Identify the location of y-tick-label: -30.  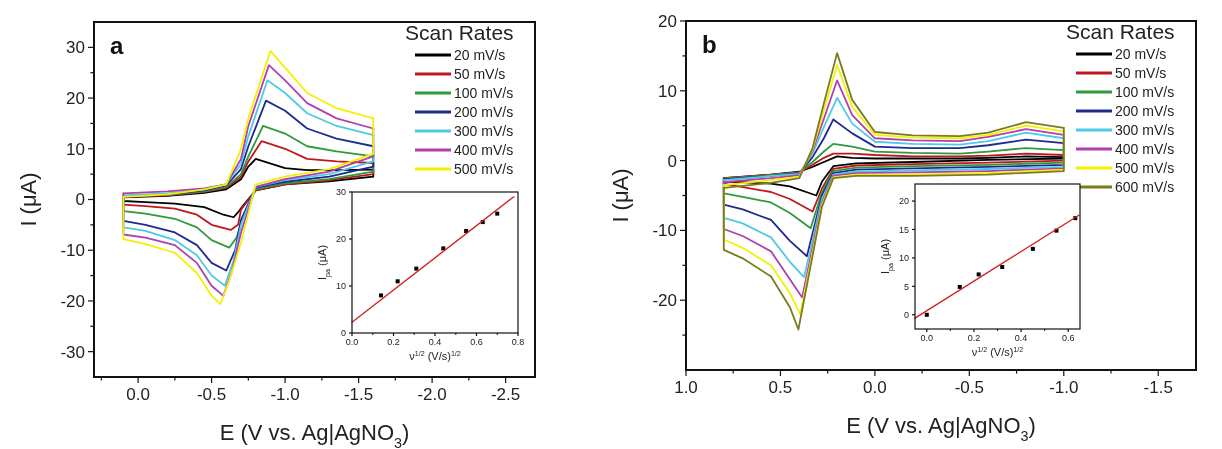
(72, 352).